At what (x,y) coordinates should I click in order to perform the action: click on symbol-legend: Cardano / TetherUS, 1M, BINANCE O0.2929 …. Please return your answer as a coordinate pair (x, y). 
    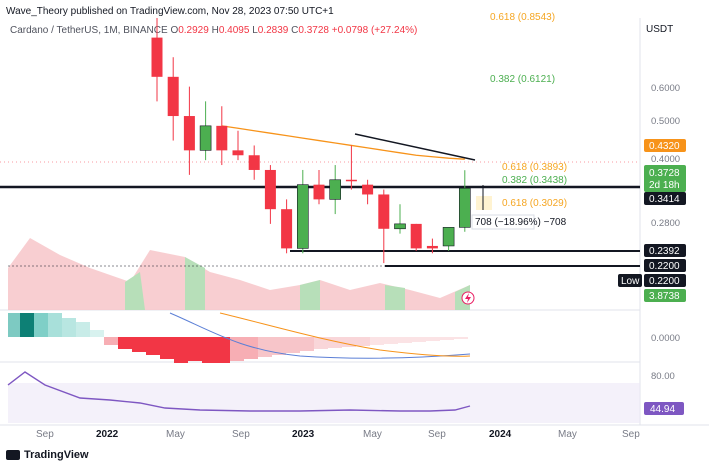
    Looking at the image, I should click on (213, 30).